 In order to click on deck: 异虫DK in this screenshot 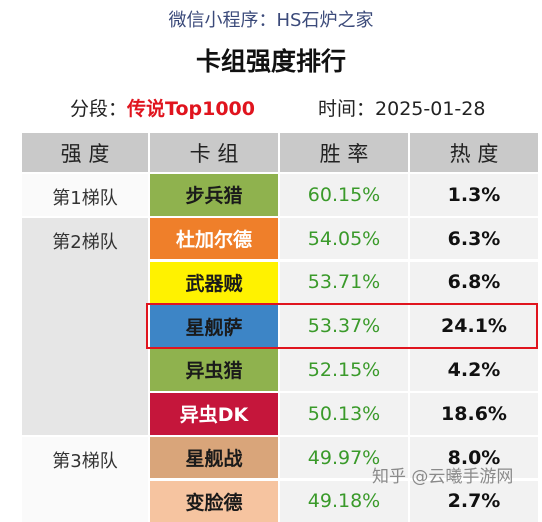, I will do `click(214, 414)`.